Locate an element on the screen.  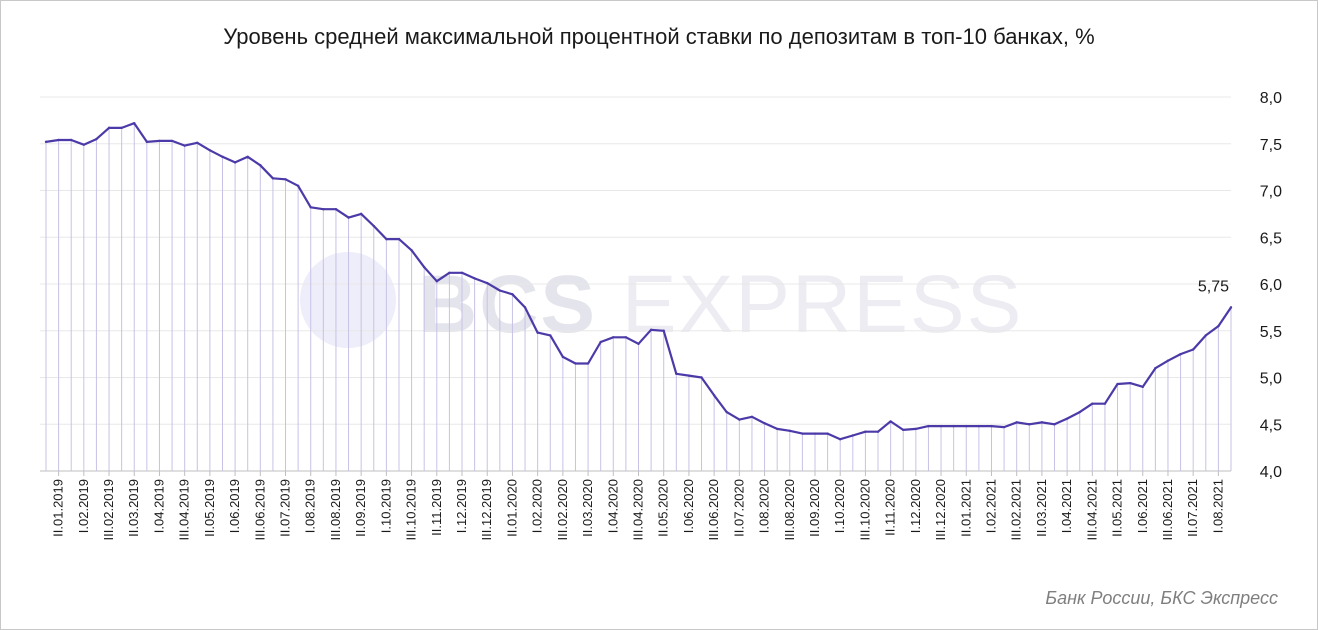
x-tick-label: I.06.2020 is located at coordinates (688, 506).